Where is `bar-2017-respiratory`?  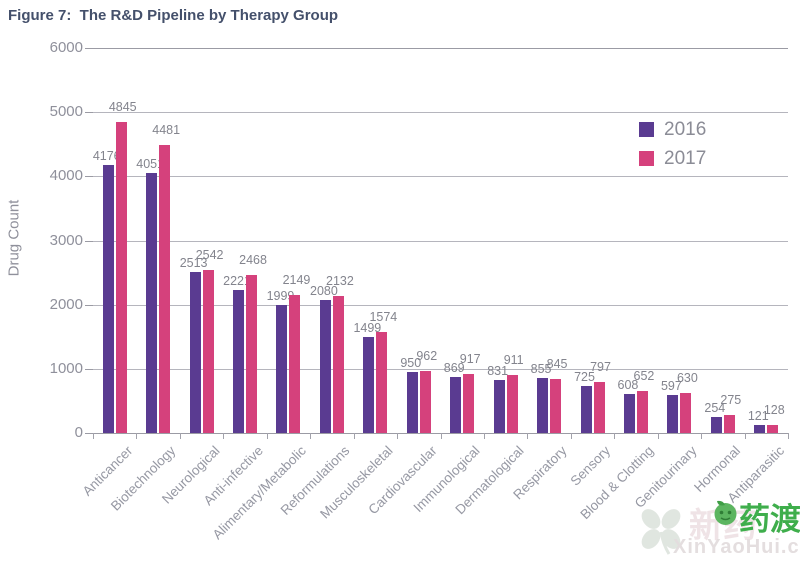
bar-2017-respiratory is located at coordinates (556, 405).